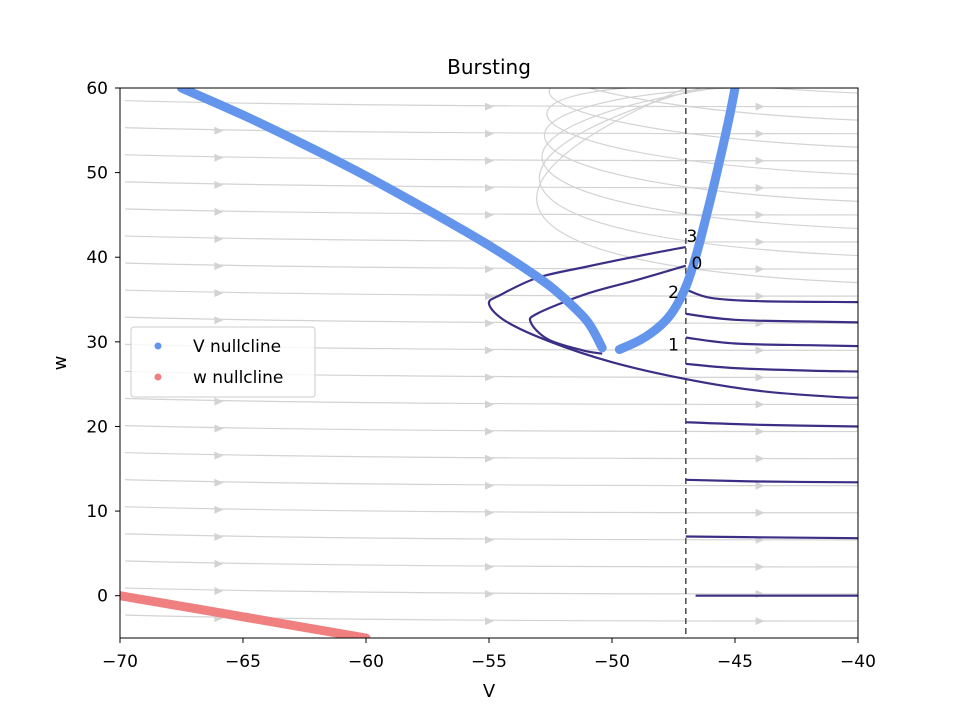 The image size is (954, 717). What do you see at coordinates (489, 67) in the screenshot?
I see `chart-title: Bursting` at bounding box center [489, 67].